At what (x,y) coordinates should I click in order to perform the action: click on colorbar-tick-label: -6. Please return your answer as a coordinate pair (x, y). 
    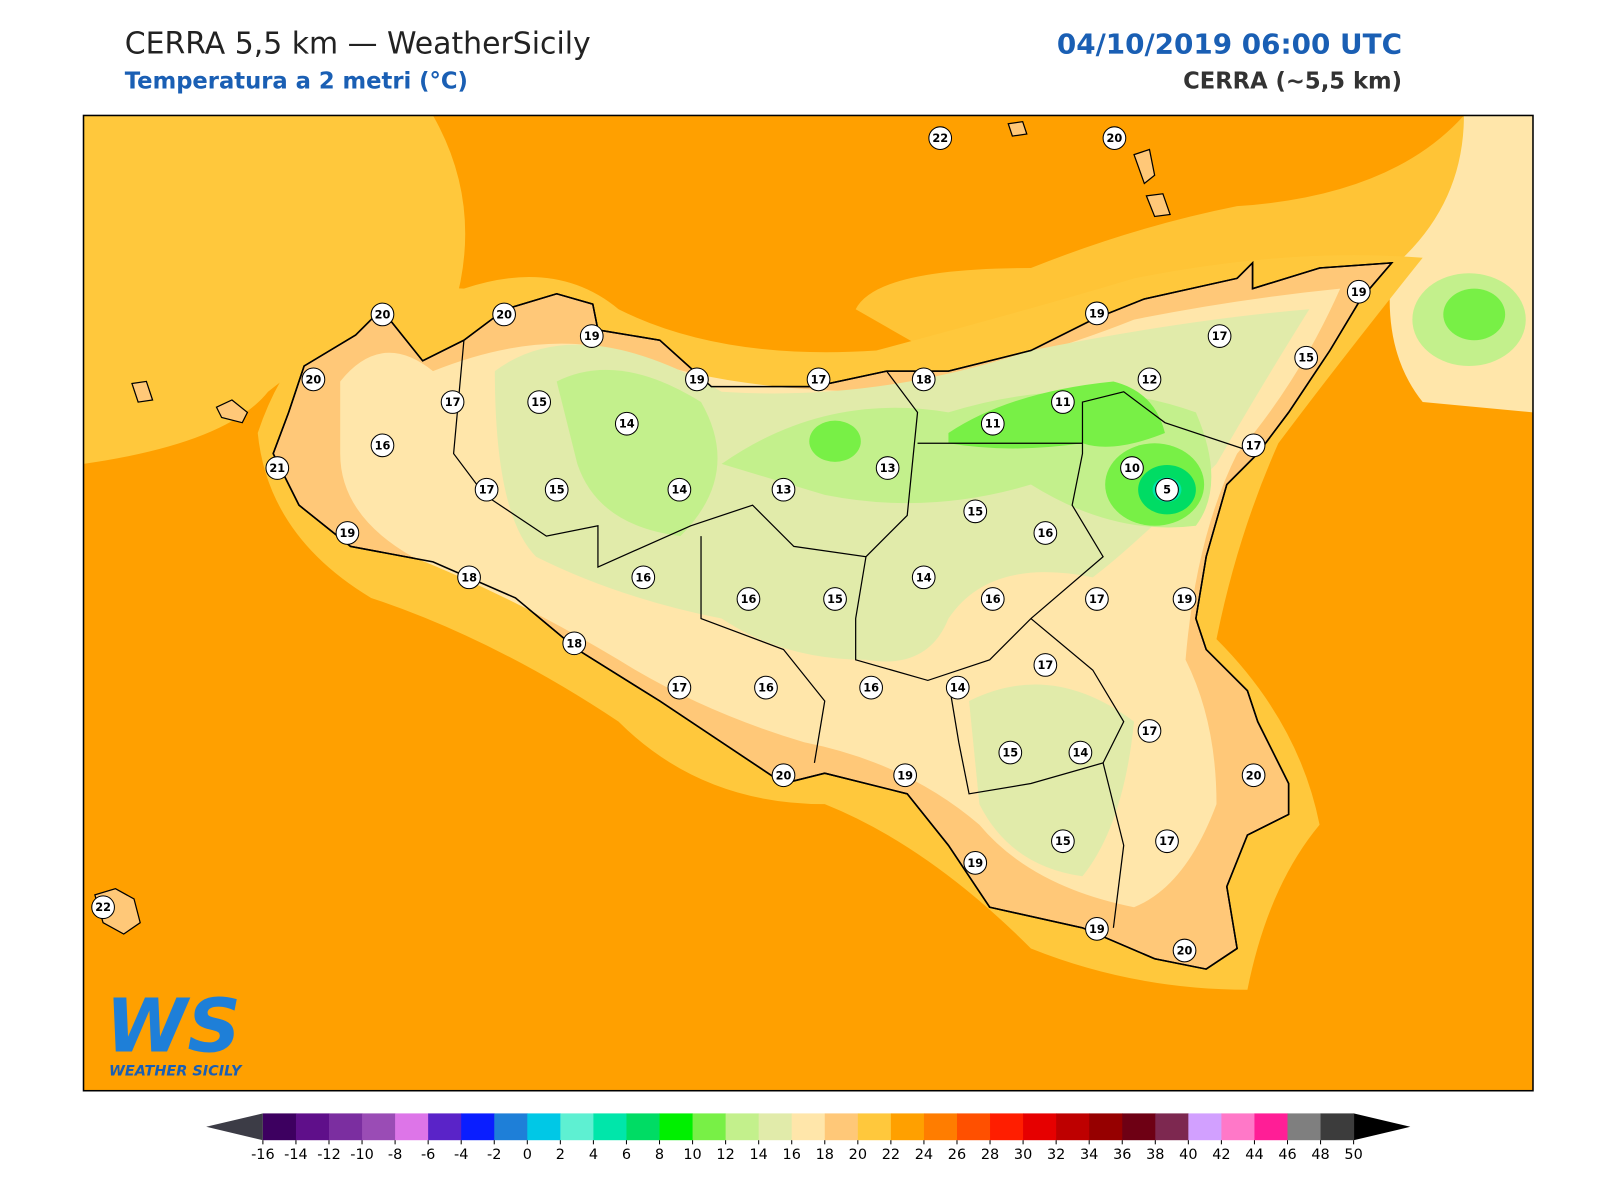
    Looking at the image, I should click on (428, 1155).